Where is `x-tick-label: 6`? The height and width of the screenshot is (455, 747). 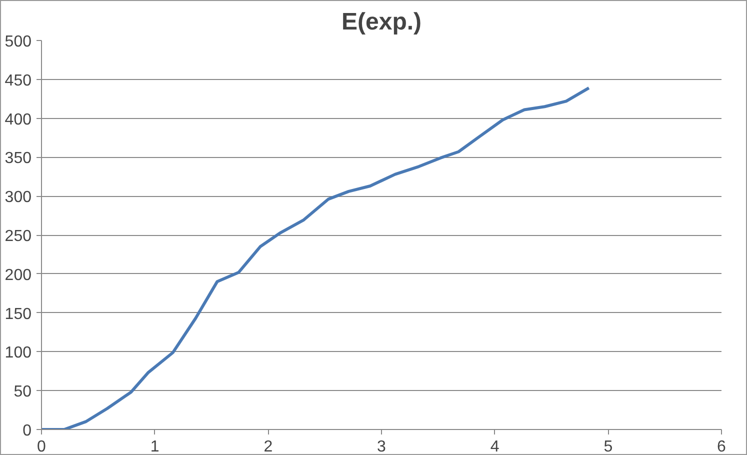
x-tick-label: 6 is located at coordinates (721, 446).